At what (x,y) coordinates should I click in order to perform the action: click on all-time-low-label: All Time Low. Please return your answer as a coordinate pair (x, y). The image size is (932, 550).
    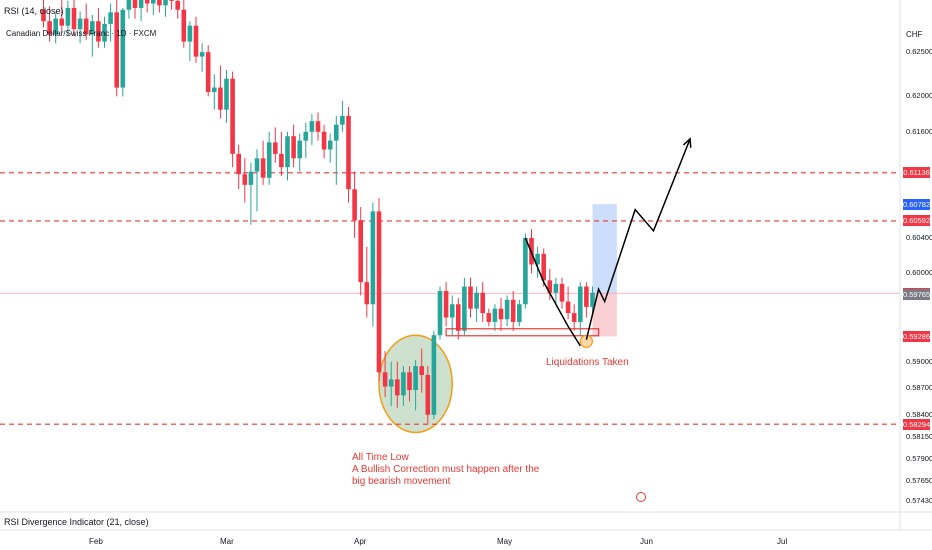
    Looking at the image, I should click on (380, 457).